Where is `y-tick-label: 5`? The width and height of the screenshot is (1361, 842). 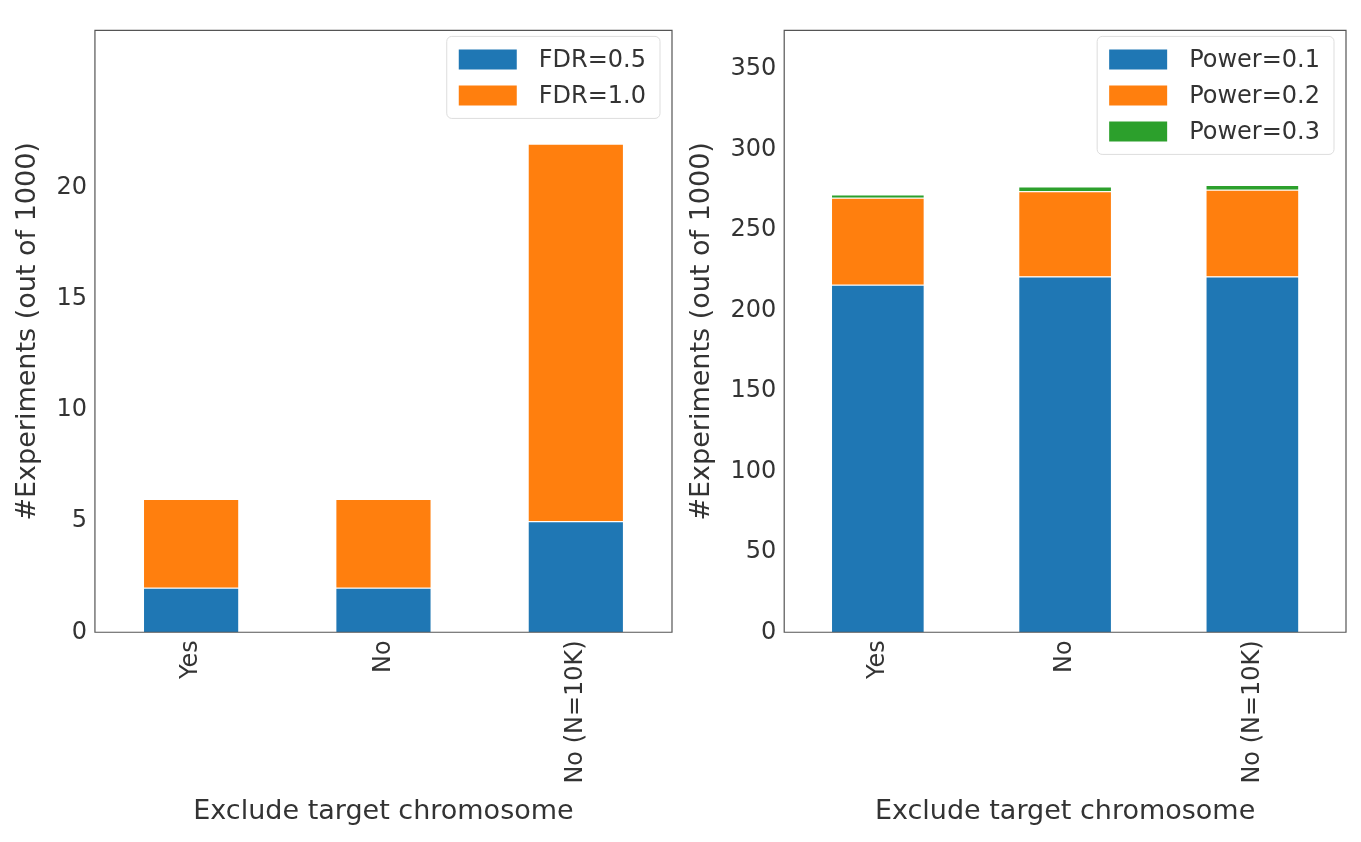
y-tick-label: 5 is located at coordinates (79, 519).